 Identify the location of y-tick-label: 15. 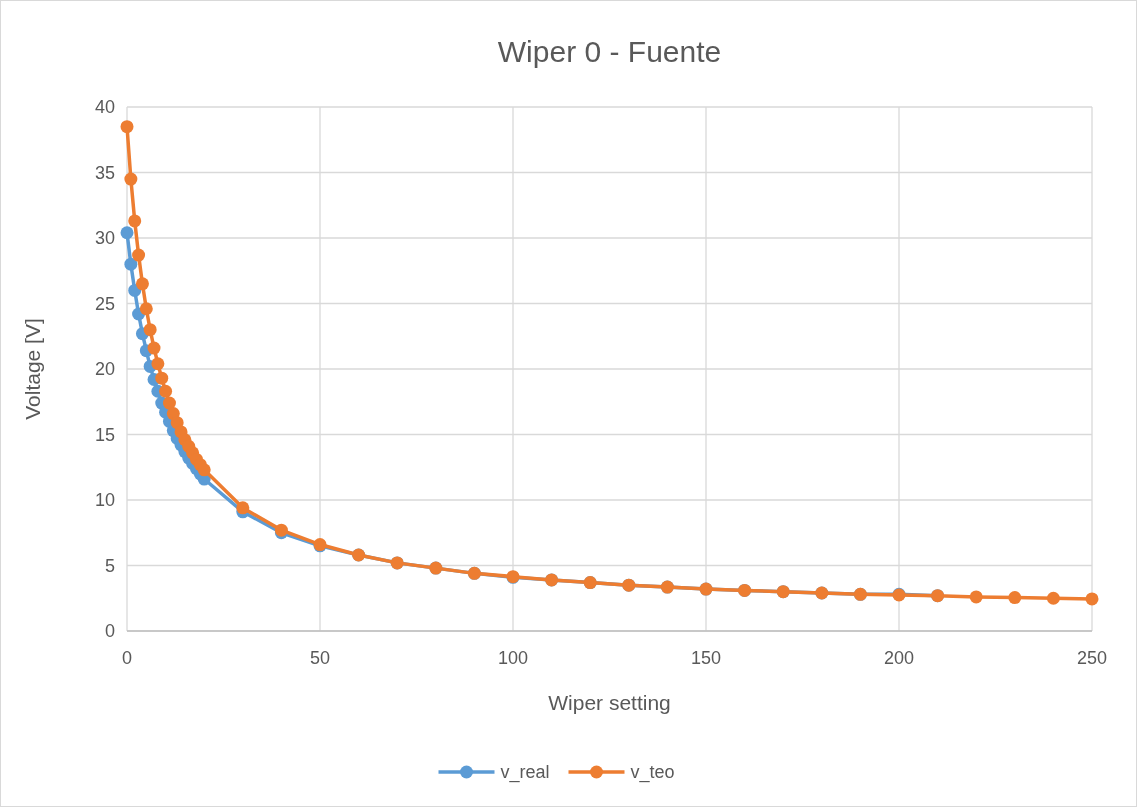
(104, 434).